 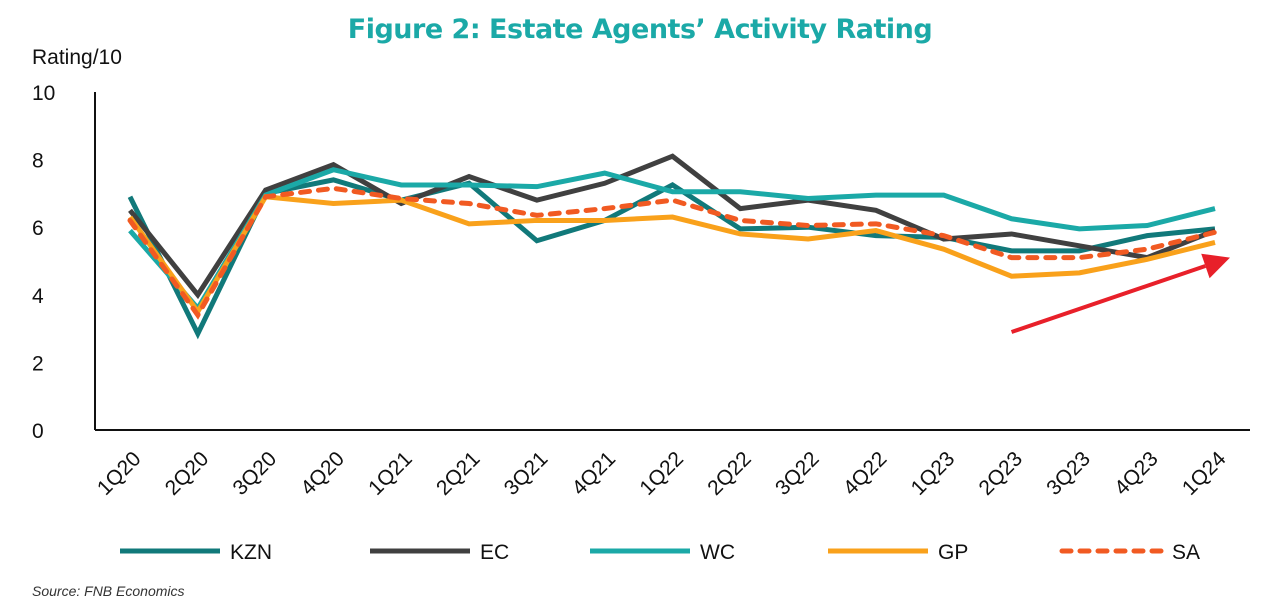 I want to click on x-tick-label: 3Q21, so click(x=526, y=473).